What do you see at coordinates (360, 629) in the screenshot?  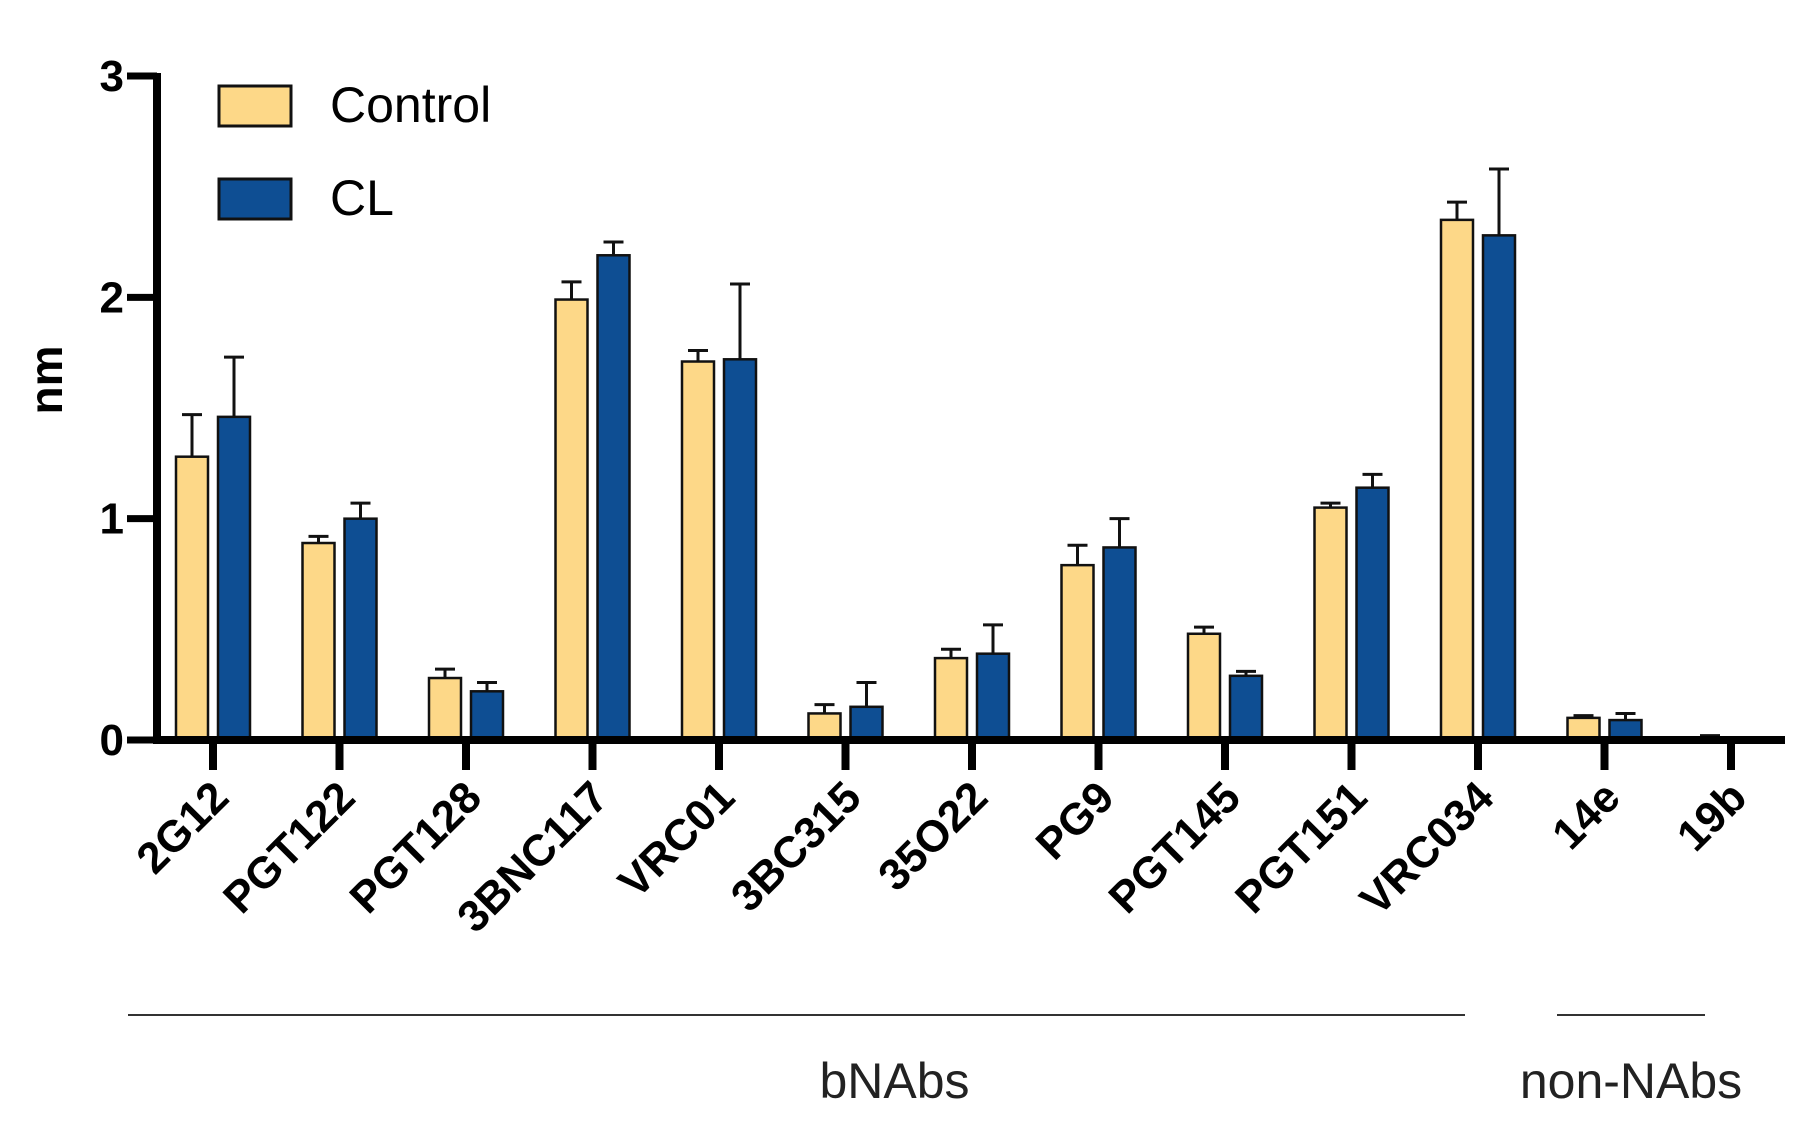 I see `bar-cl-pgt122` at bounding box center [360, 629].